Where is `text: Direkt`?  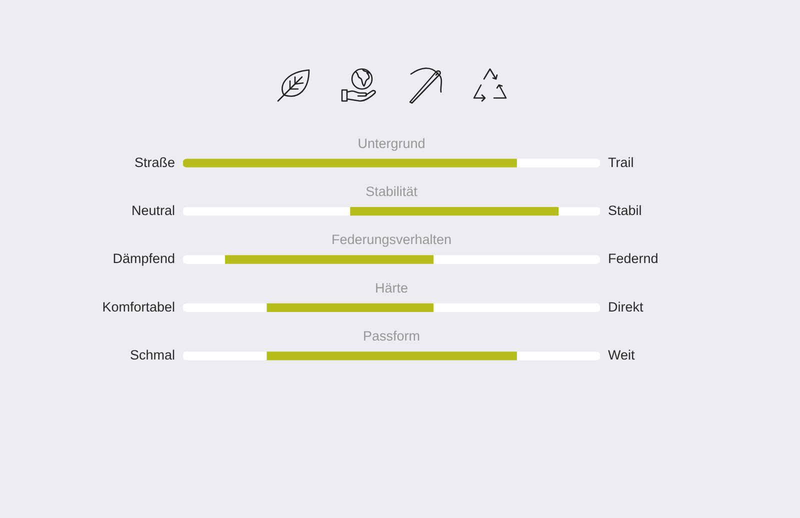 text: Direkt is located at coordinates (626, 306).